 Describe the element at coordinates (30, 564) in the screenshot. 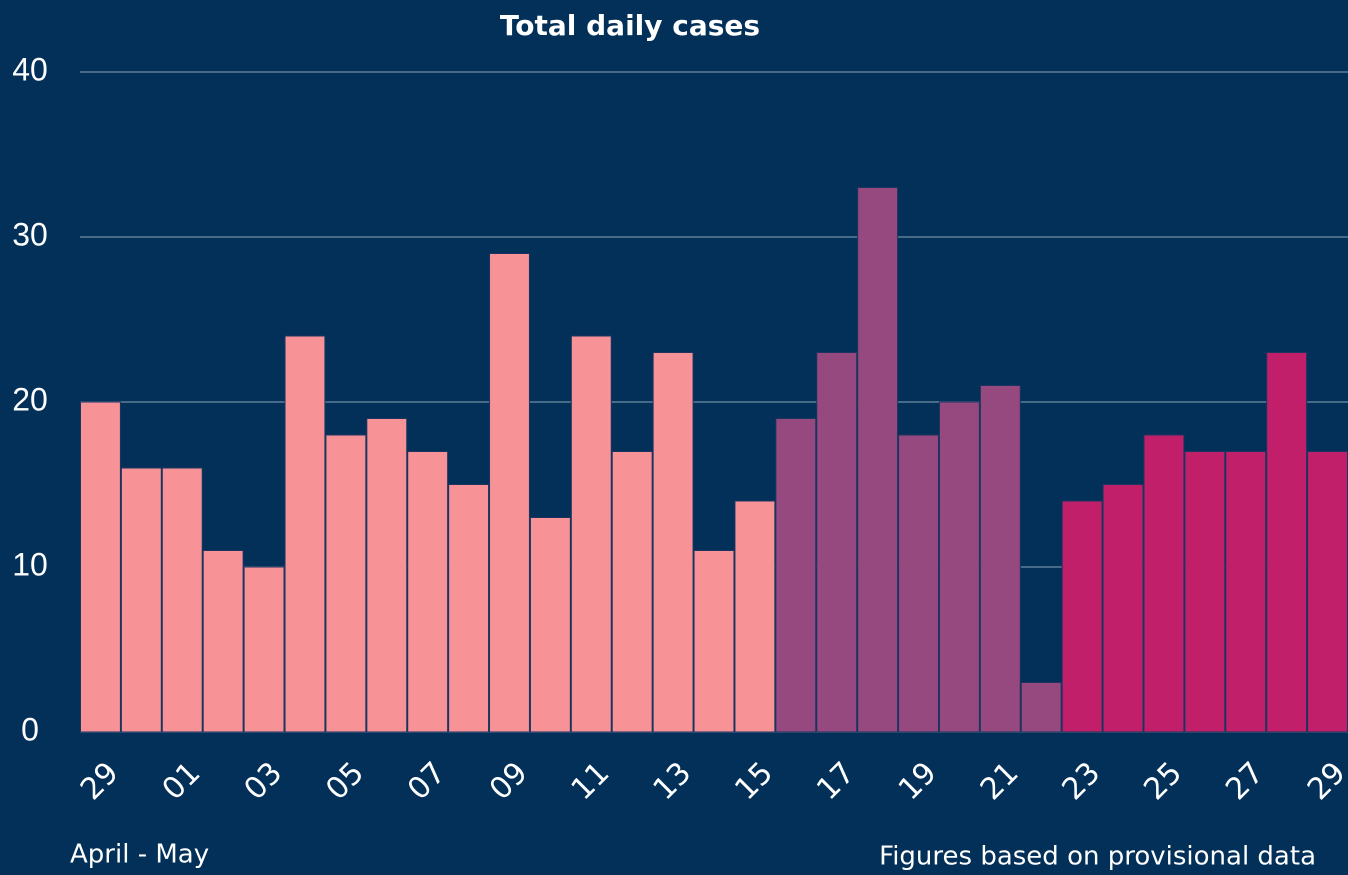

I see `y-tick-label: 10` at that location.